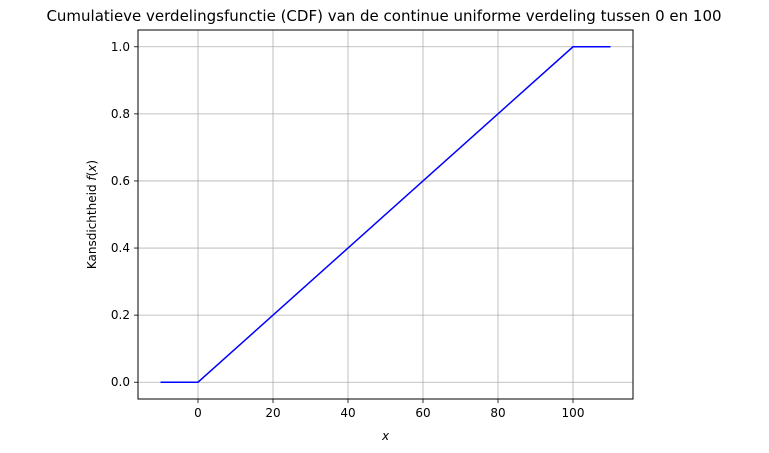 This screenshot has width=769, height=453. What do you see at coordinates (124, 214) in the screenshot?
I see `y-ticks: 0.0 0.2 0.4 0.6 0.8 1.0` at bounding box center [124, 214].